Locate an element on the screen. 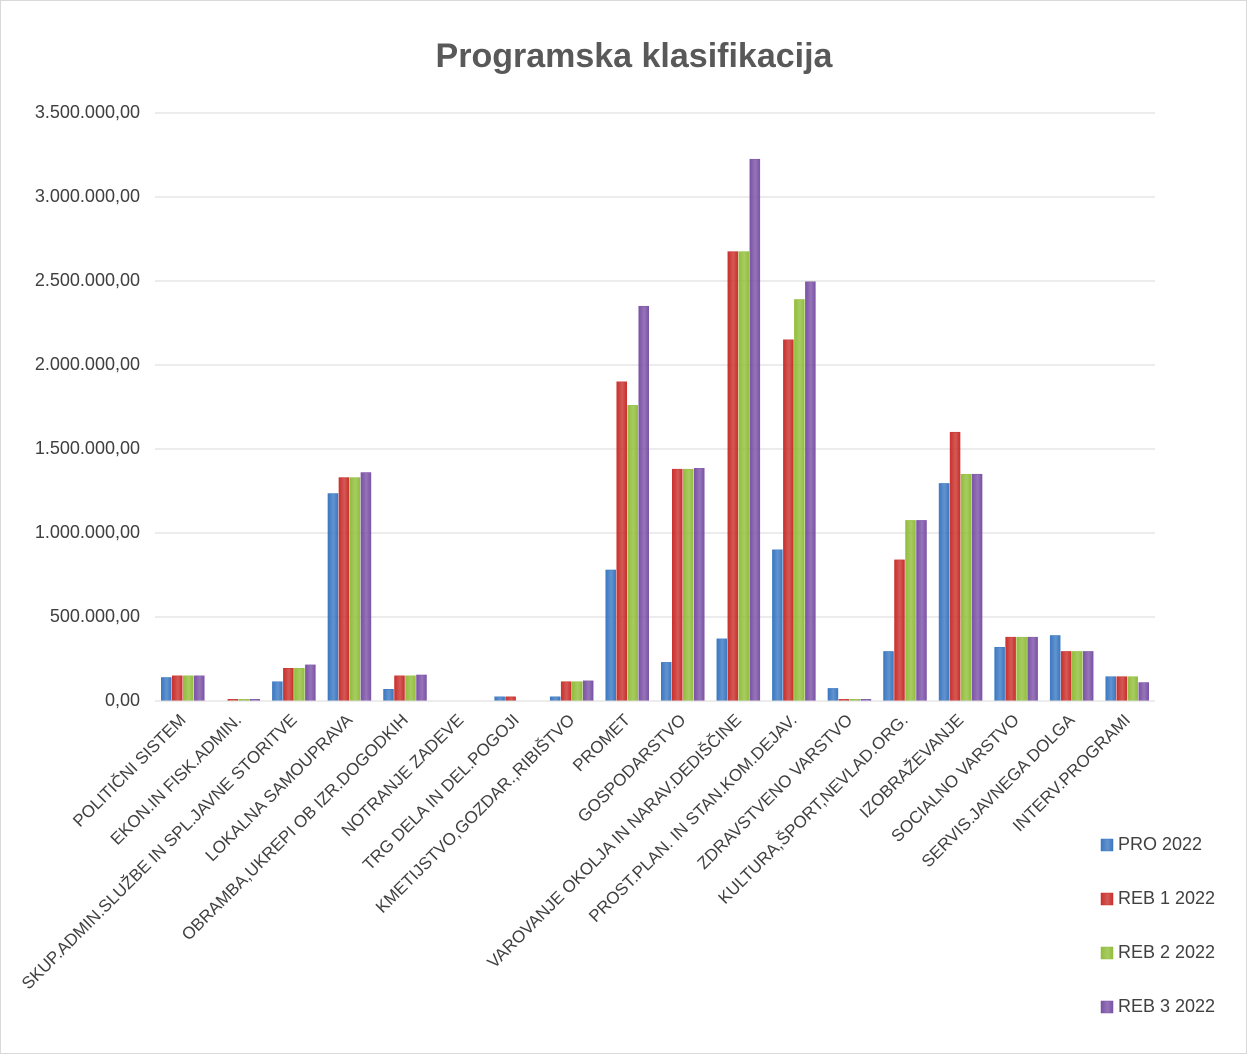 This screenshot has height=1060, width=1248. y-tick-label: 3.000.000,00 is located at coordinates (87, 196).